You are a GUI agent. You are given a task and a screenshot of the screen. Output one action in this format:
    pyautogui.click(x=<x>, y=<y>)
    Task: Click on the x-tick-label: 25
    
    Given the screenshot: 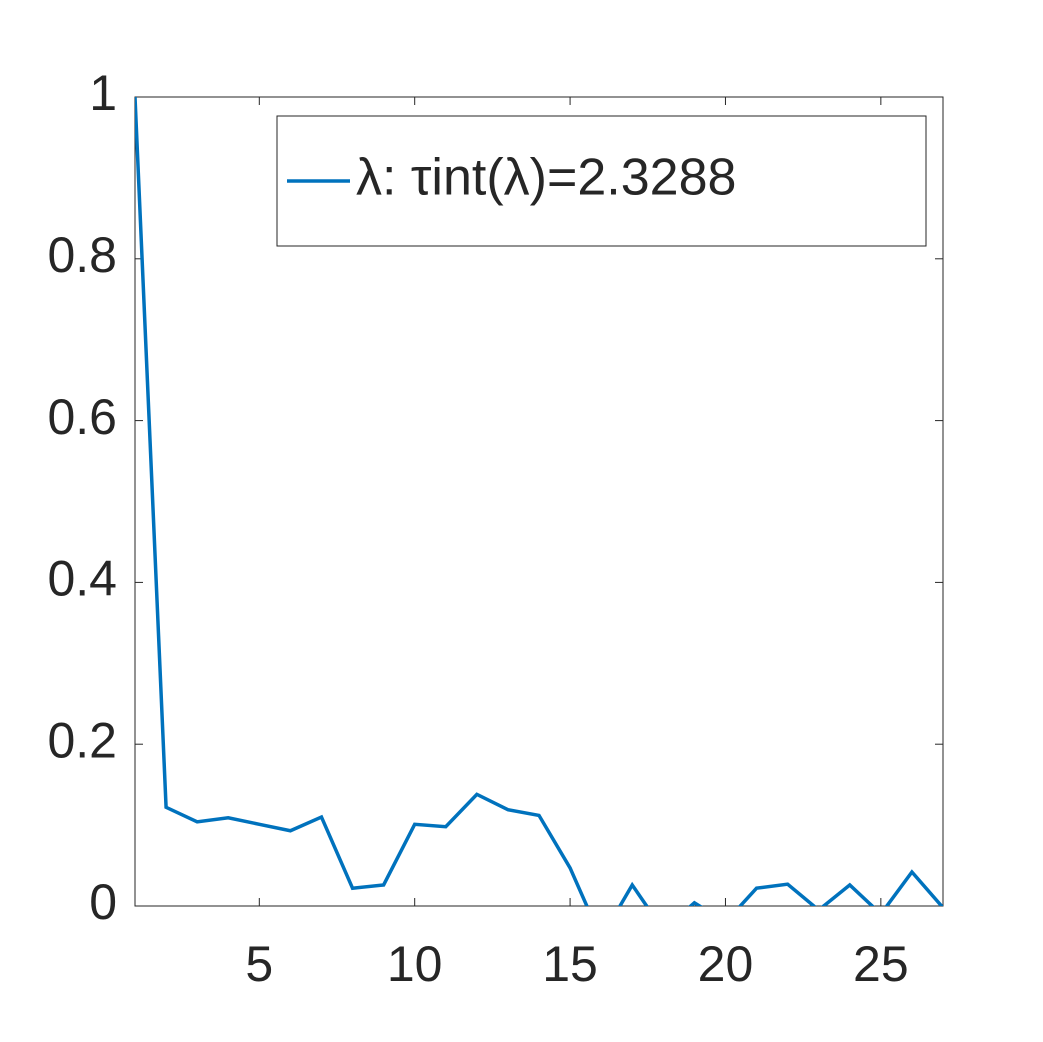 What is the action you would take?
    pyautogui.click(x=881, y=964)
    